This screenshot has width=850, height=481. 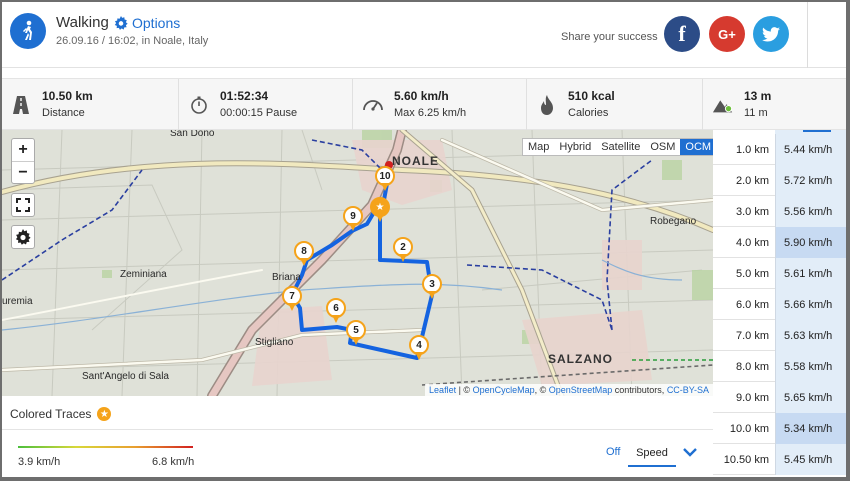 I want to click on stat-value: 510 kcal, so click(x=591, y=96).